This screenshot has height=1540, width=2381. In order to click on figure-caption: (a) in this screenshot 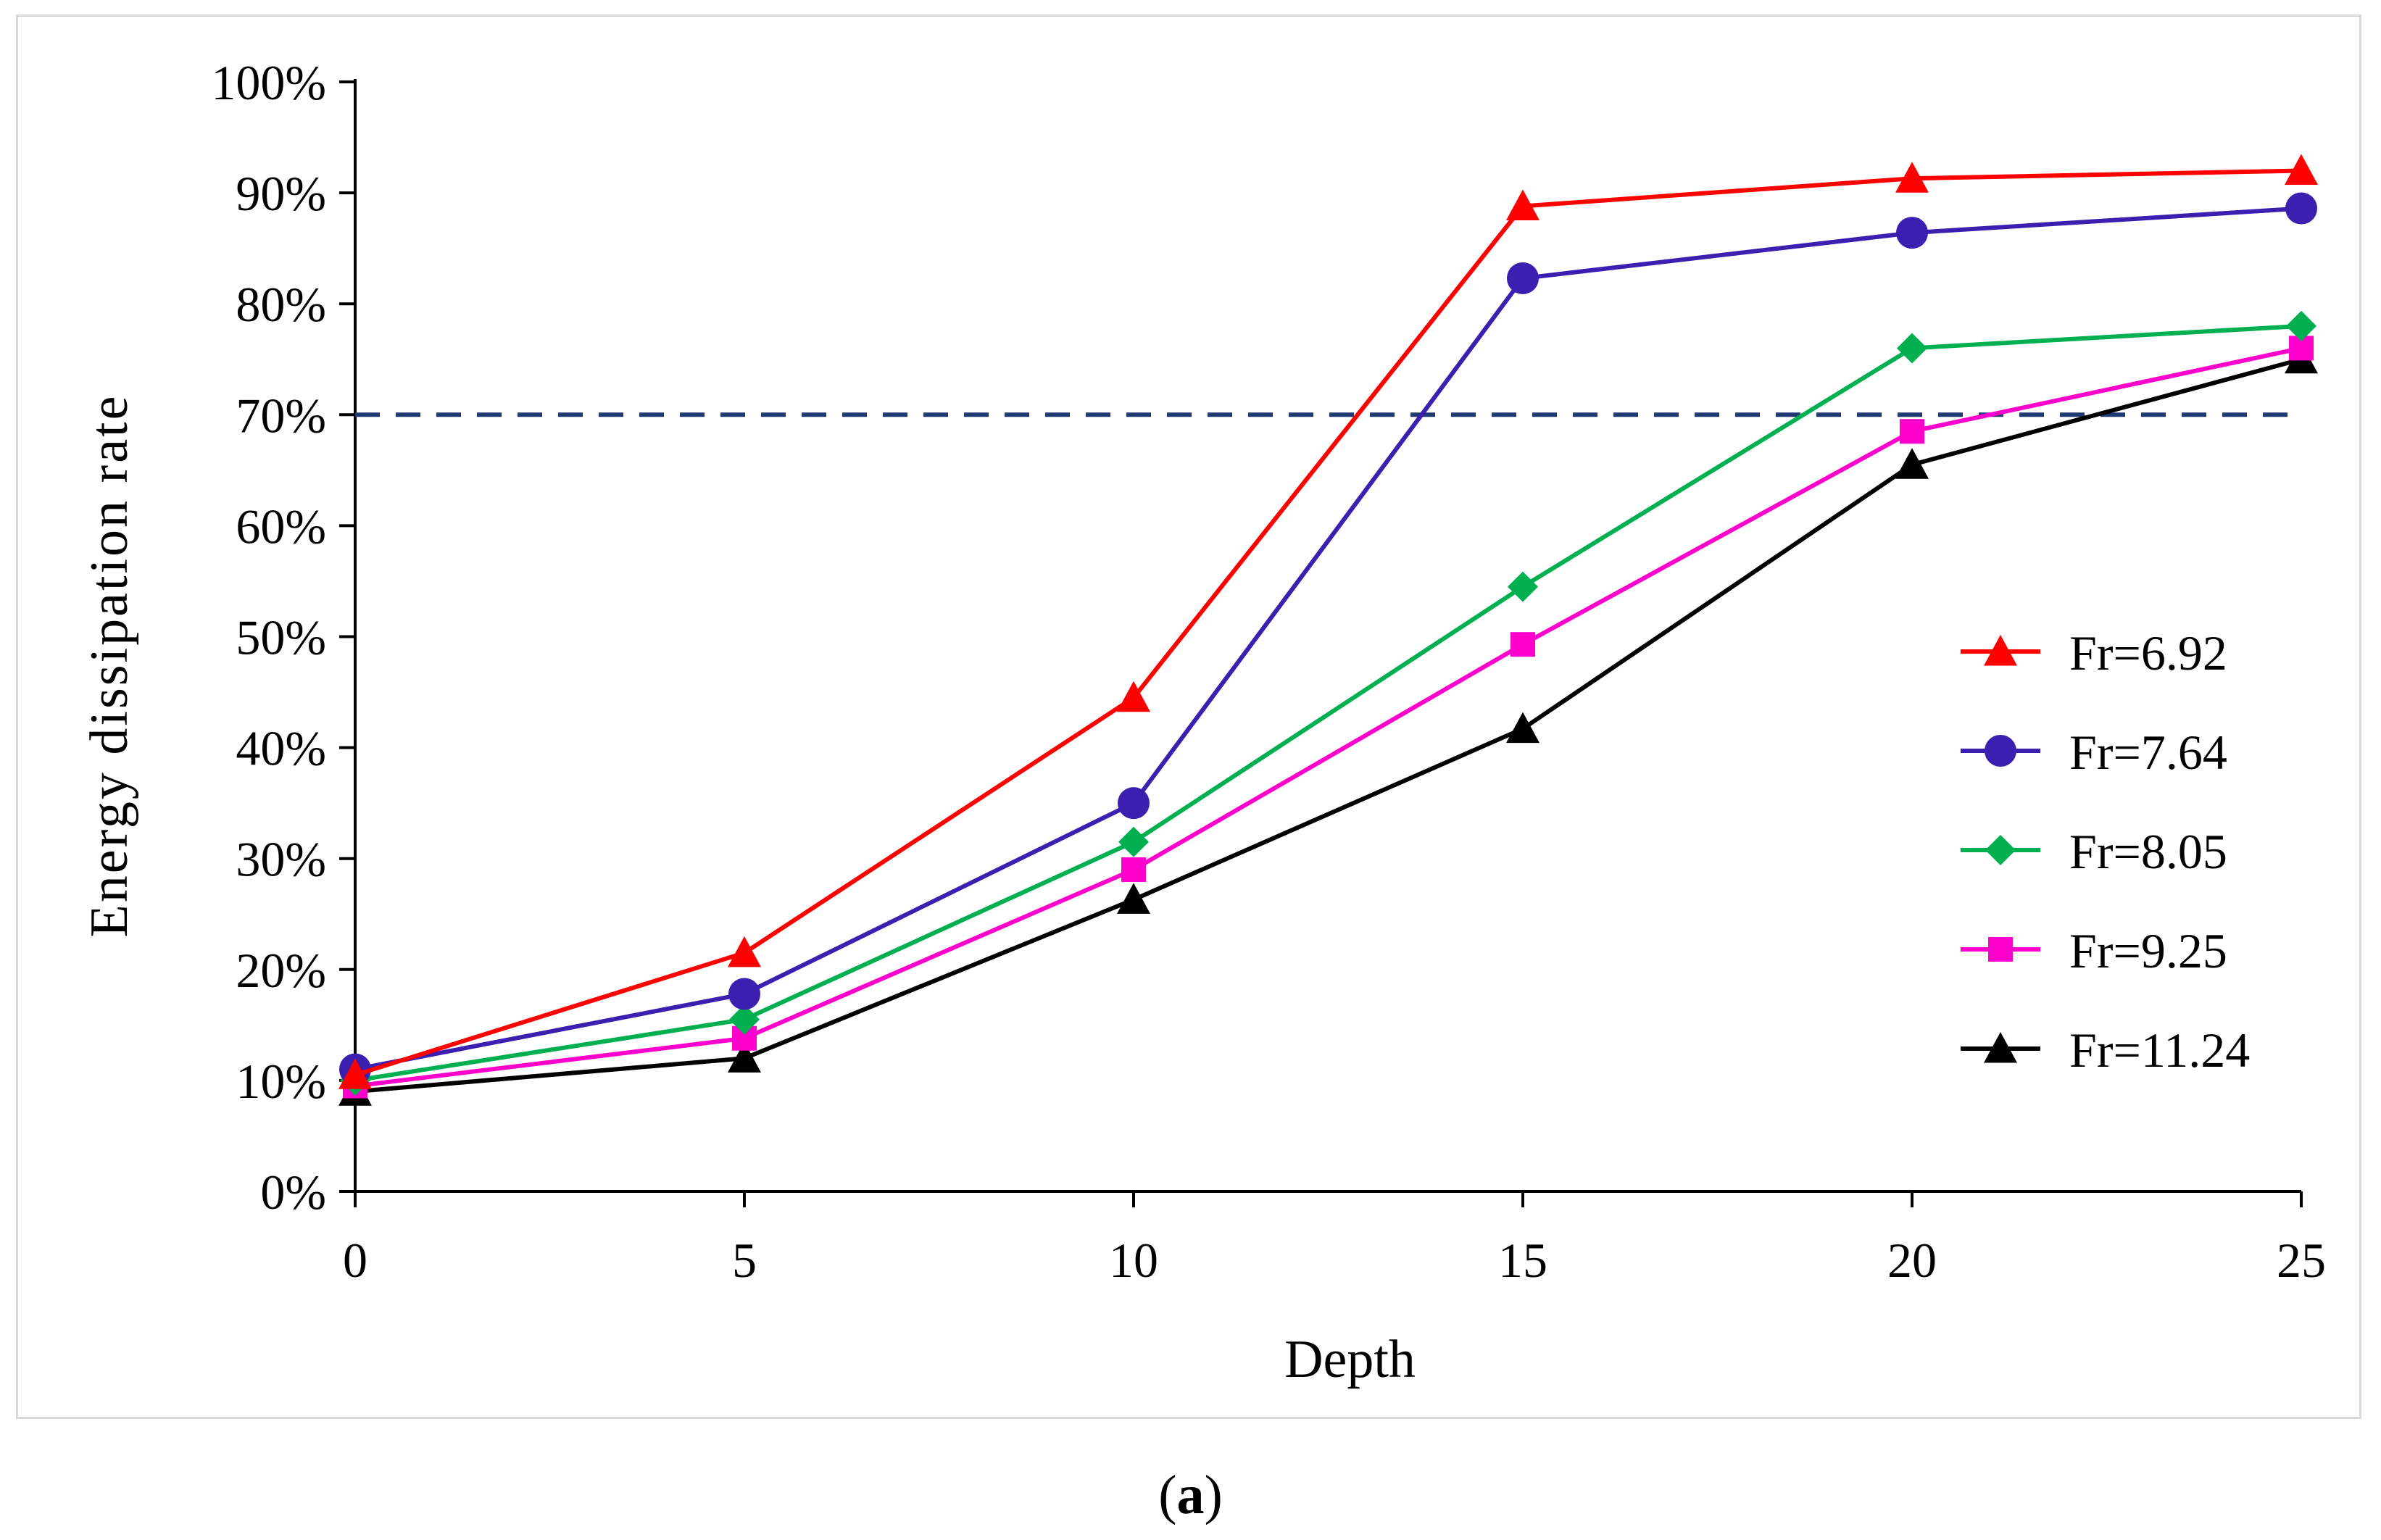, I will do `click(1191, 1495)`.